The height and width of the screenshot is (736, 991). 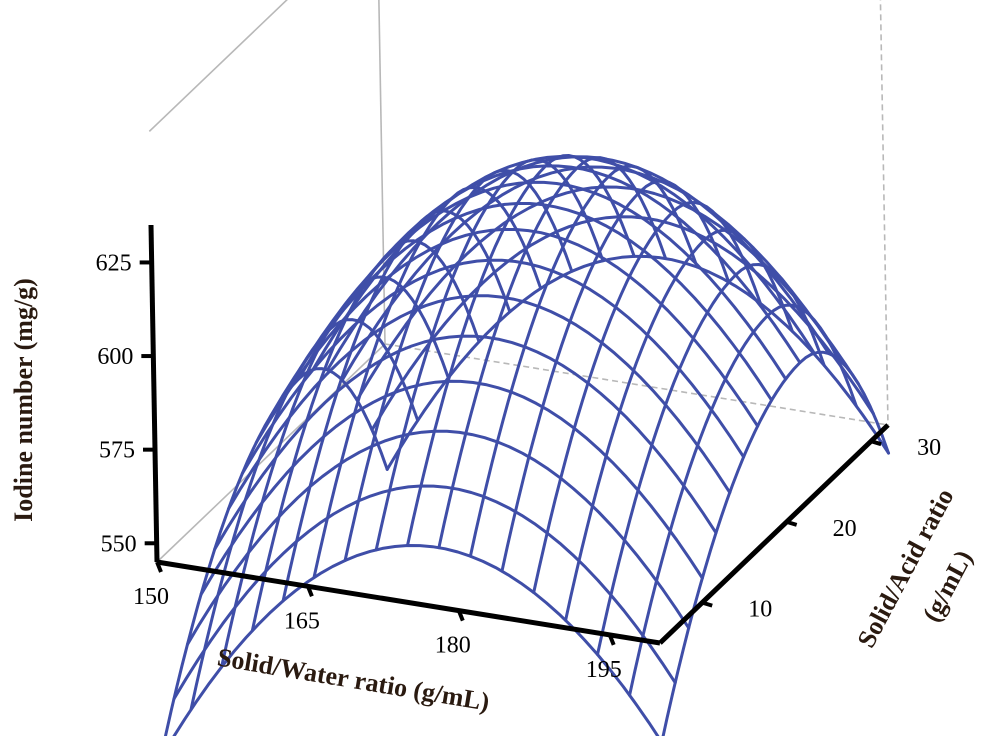 I want to click on y-tick-label-10: 10, so click(x=760, y=610).